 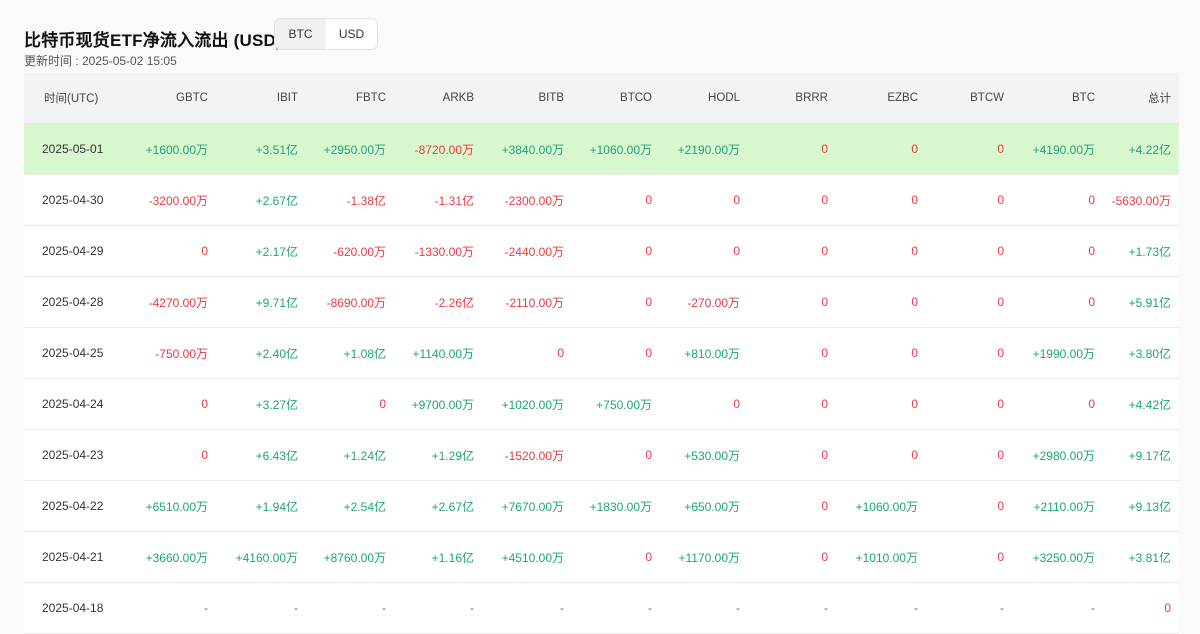 What do you see at coordinates (527, 200) in the screenshot?
I see `flow-cell: -2300.00万` at bounding box center [527, 200].